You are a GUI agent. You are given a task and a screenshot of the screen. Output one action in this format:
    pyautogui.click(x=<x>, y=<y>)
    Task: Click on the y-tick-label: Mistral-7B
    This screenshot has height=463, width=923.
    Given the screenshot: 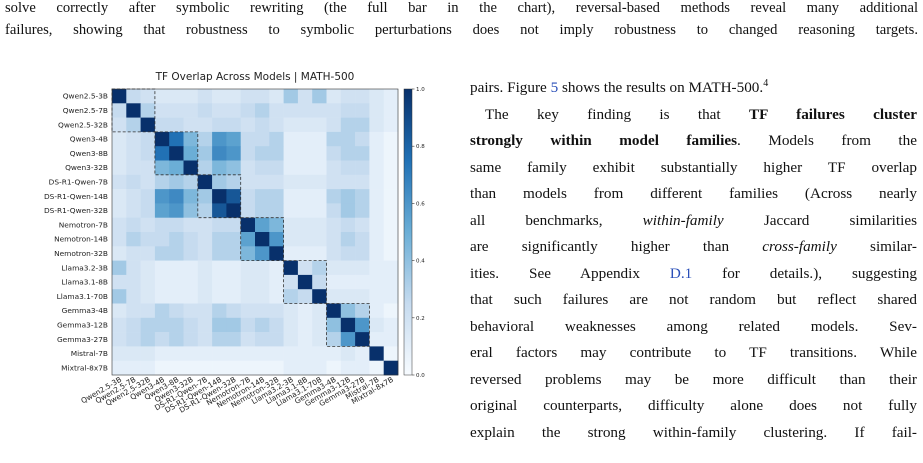 What is the action you would take?
    pyautogui.click(x=89, y=353)
    